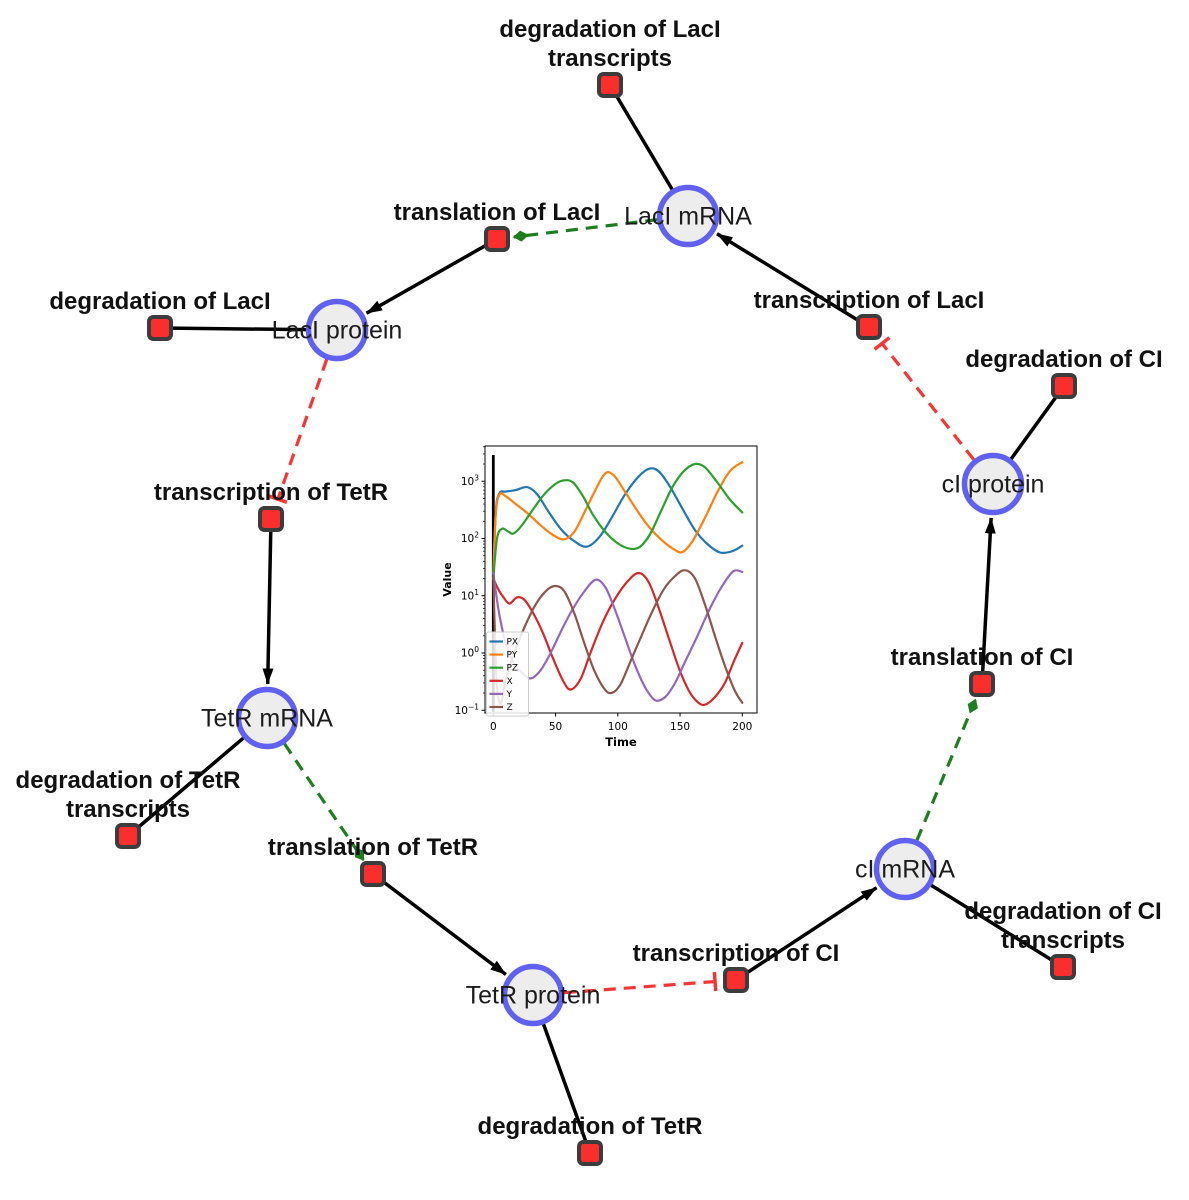  Describe the element at coordinates (806, 934) in the screenshot. I see `edge-product-transcription-of-ci-to-ci-mrna` at that location.